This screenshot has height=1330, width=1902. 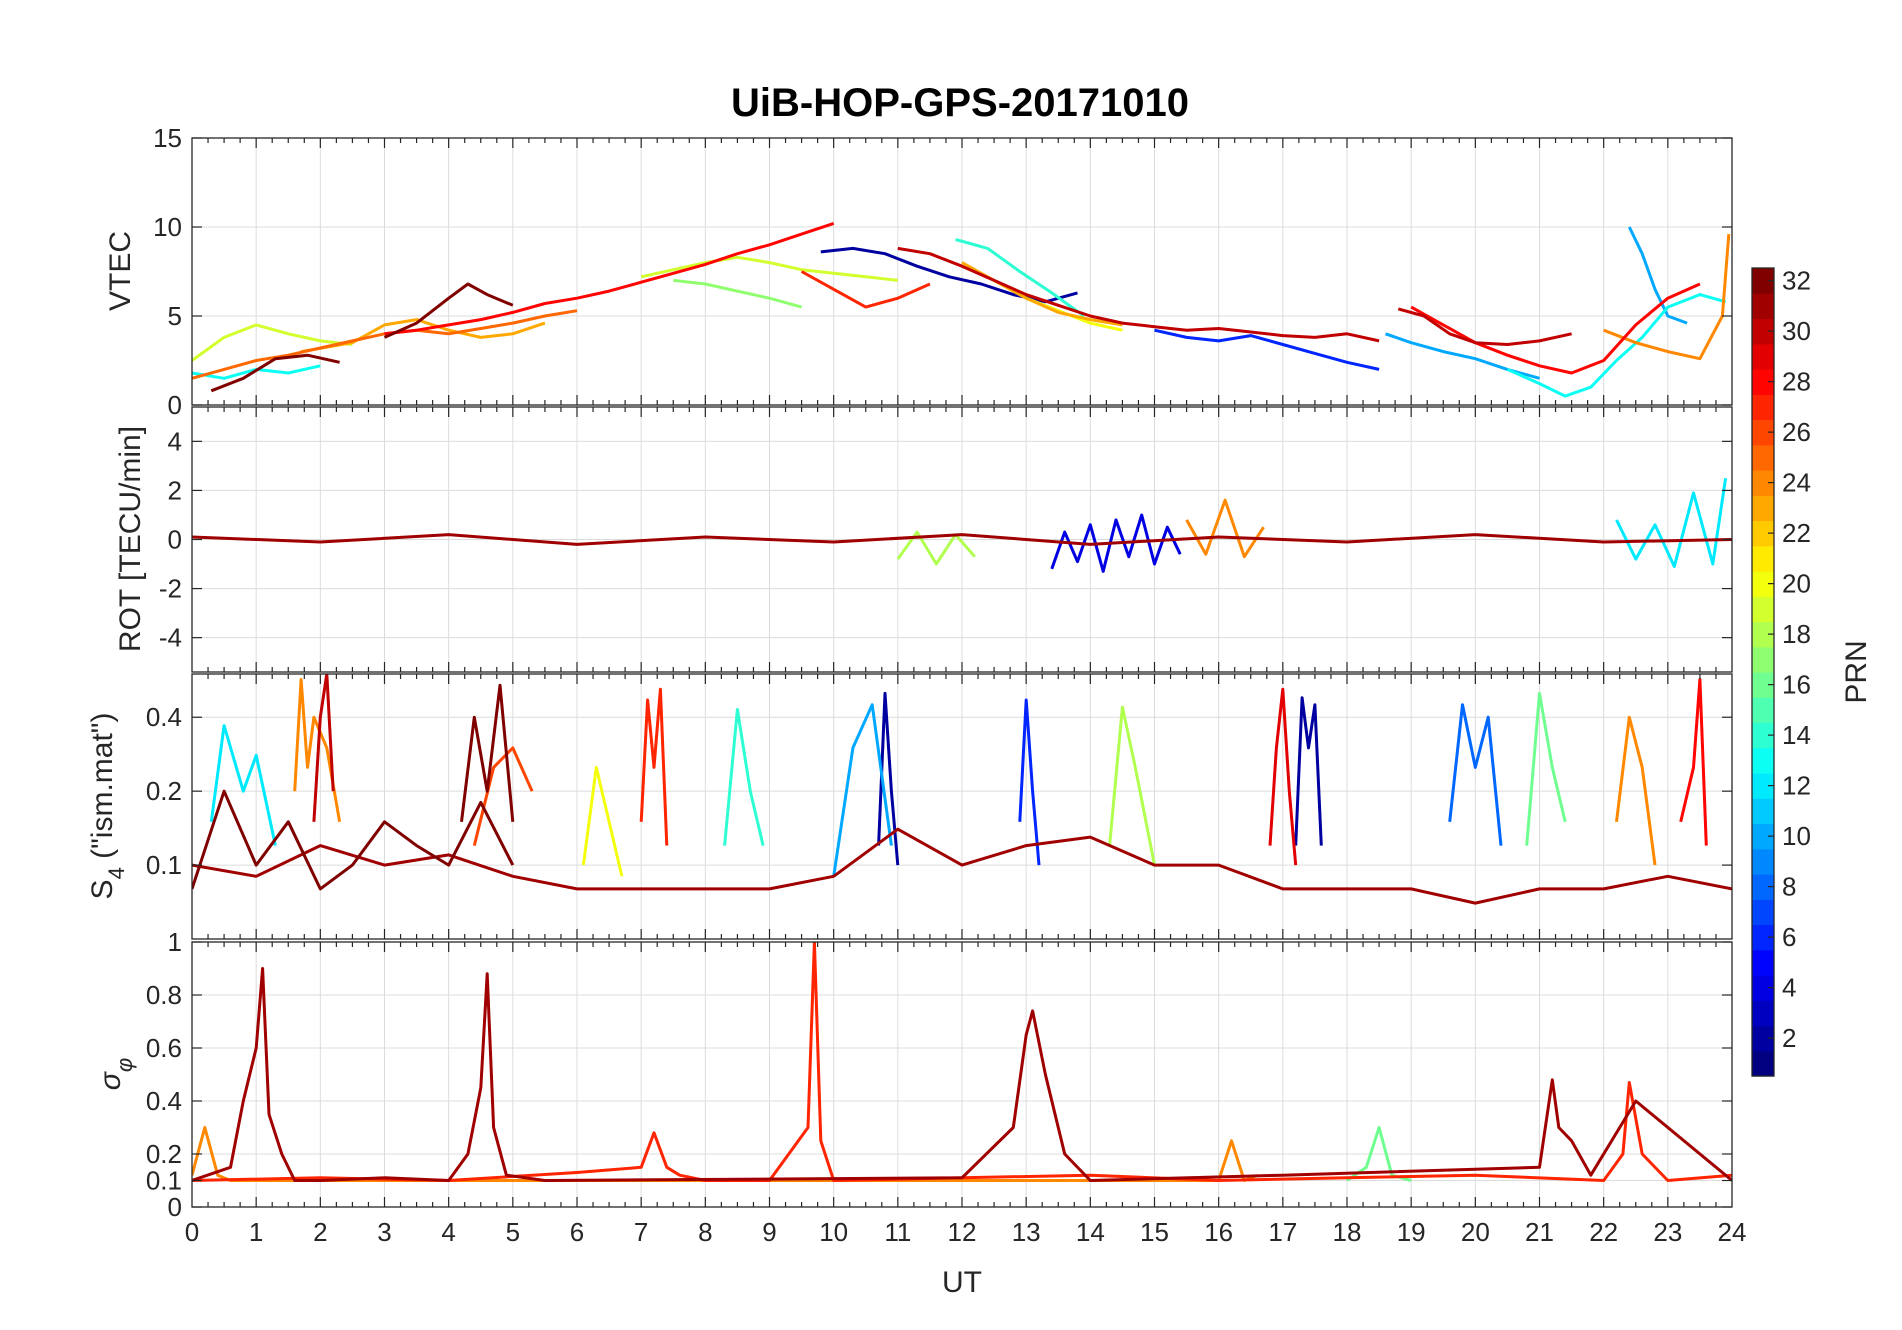 What do you see at coordinates (1090, 1232) in the screenshot?
I see `x-tick-label: 14` at bounding box center [1090, 1232].